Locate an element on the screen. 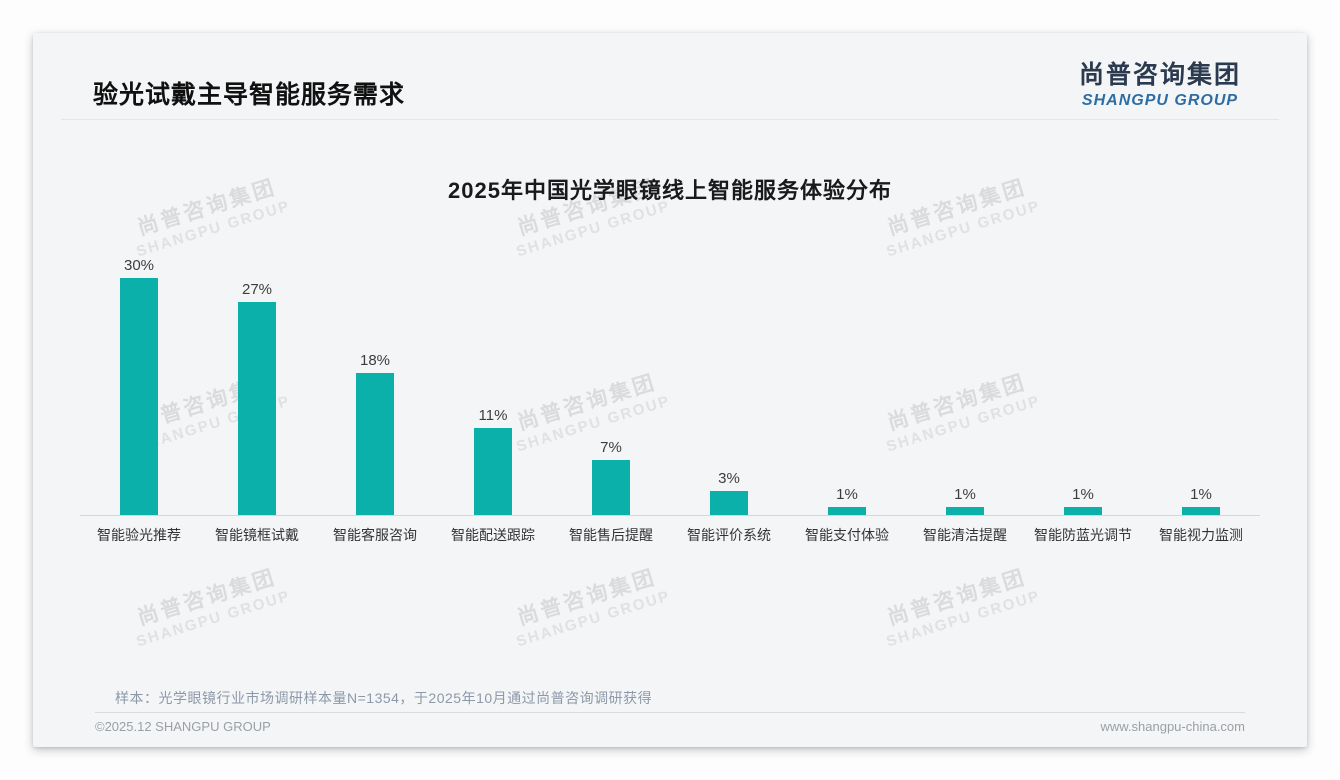 This screenshot has height=780, width=1340. bar-slot: 30% is located at coordinates (139, 386).